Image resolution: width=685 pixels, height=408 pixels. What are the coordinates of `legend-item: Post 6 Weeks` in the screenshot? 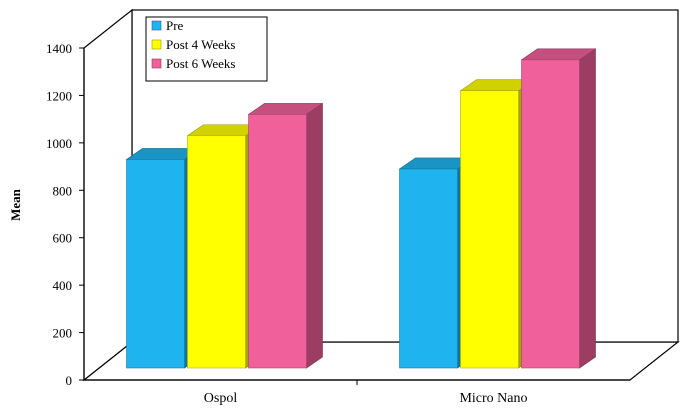 It's located at (193, 63).